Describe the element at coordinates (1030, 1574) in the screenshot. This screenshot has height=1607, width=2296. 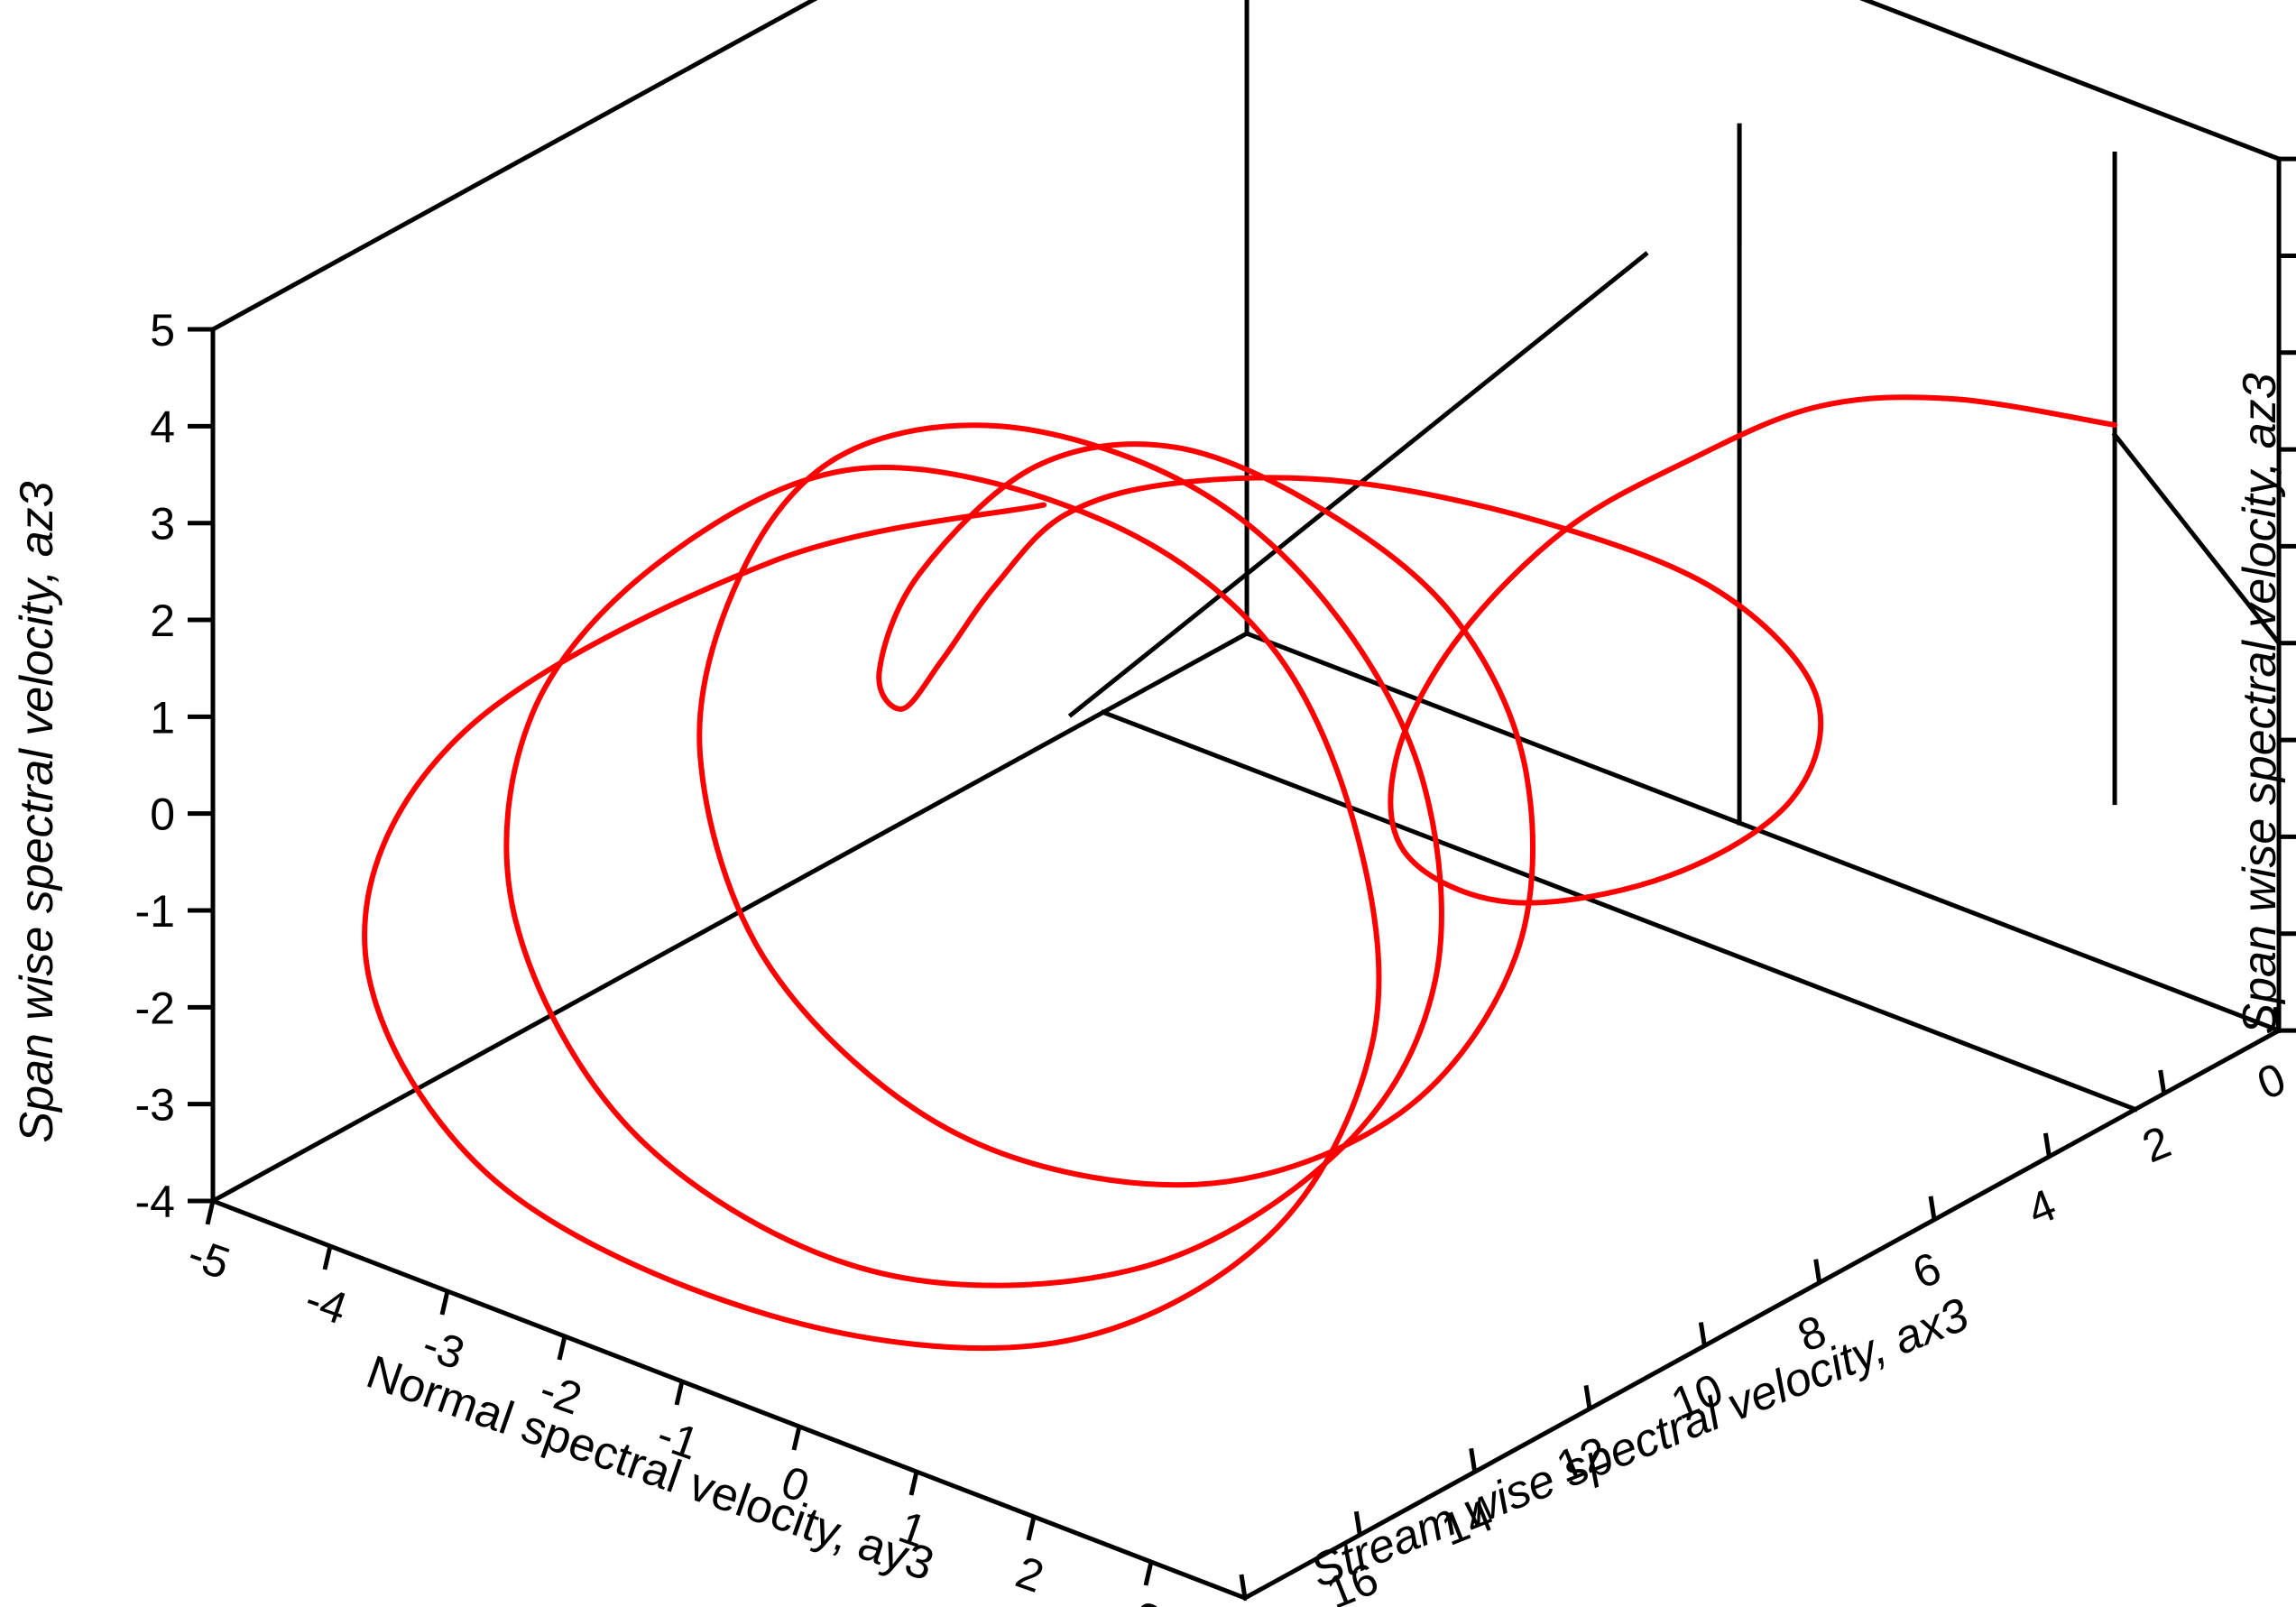
I see `x-tick-label: 2` at that location.